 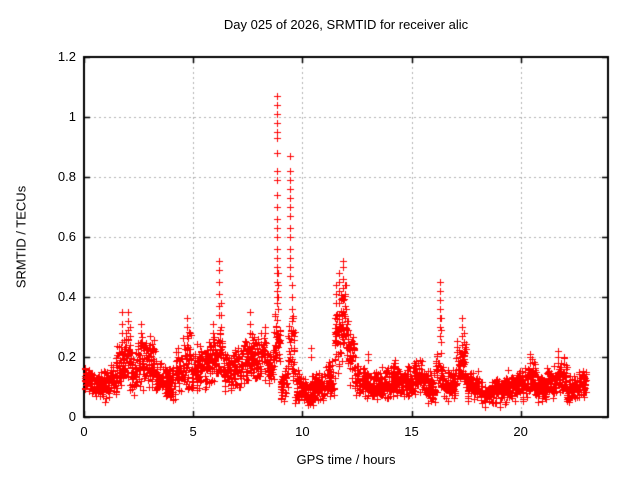 What do you see at coordinates (66, 296) in the screenshot?
I see `y-tick-label: 0.4` at bounding box center [66, 296].